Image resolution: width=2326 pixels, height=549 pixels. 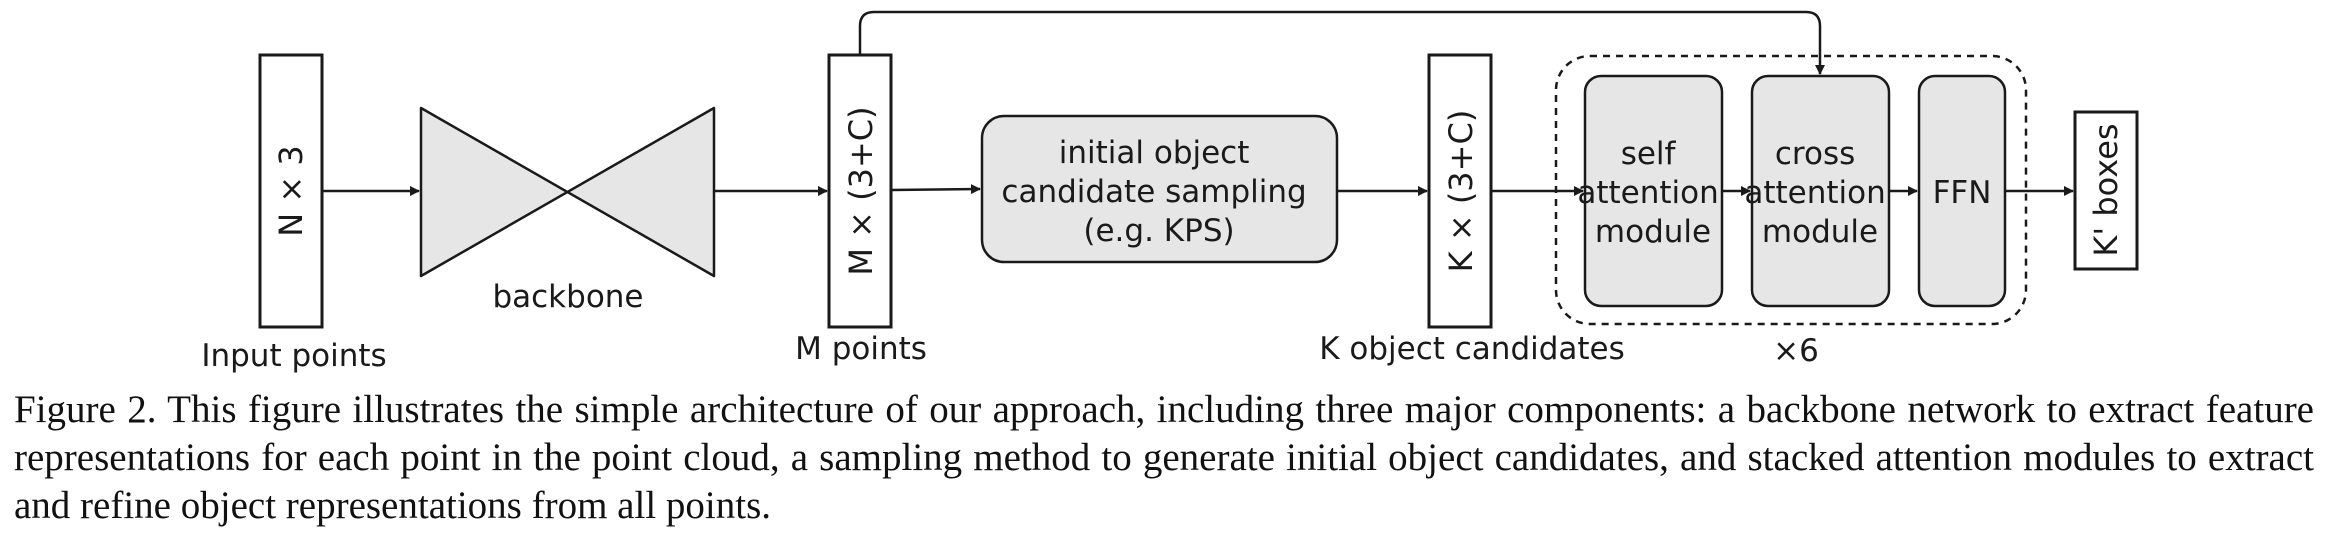 What do you see at coordinates (861, 349) in the screenshot?
I see `m-points-caption: M points` at bounding box center [861, 349].